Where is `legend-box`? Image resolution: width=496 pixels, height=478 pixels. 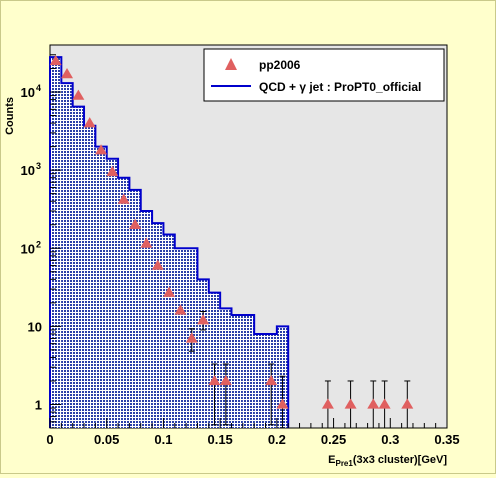
legend-box is located at coordinates (324, 75).